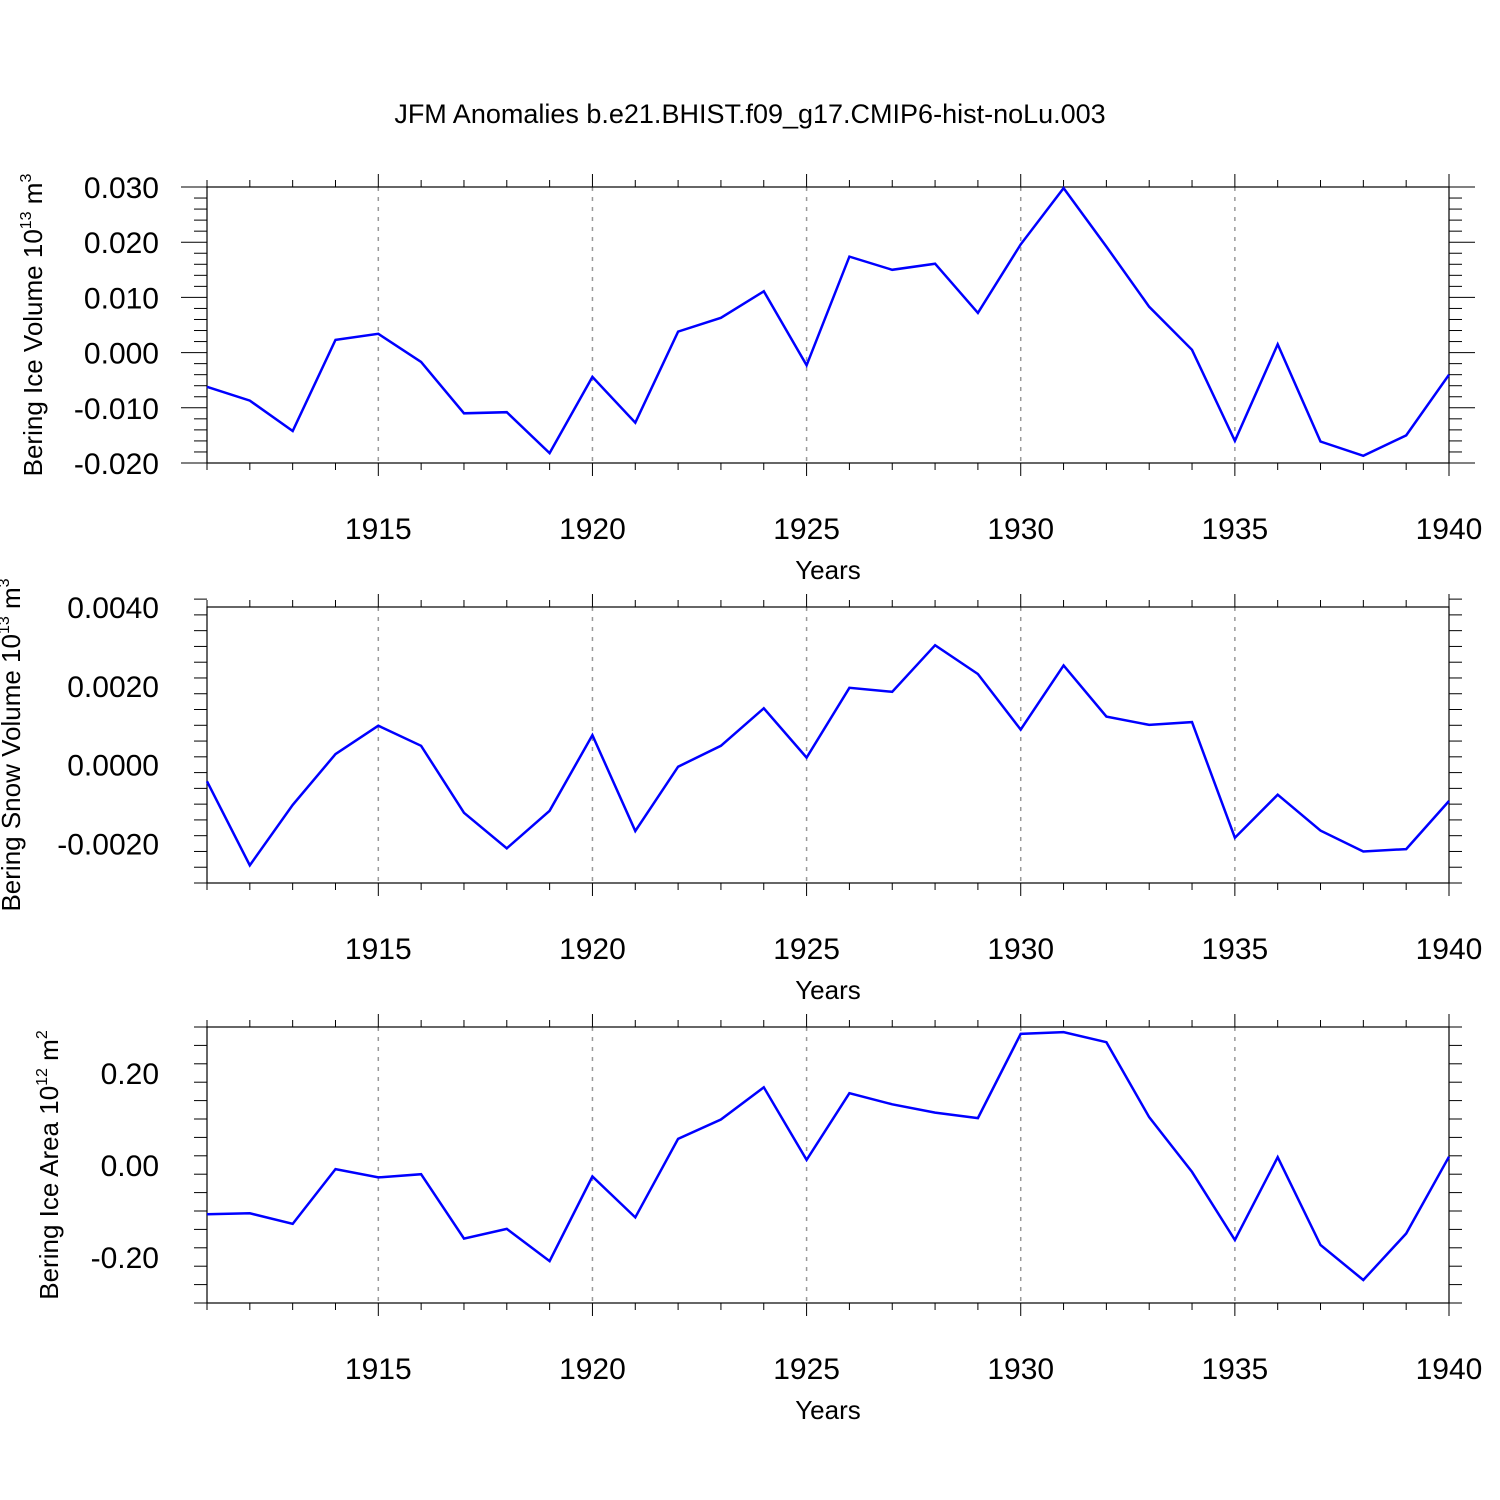 This screenshot has width=1500, height=1500. What do you see at coordinates (116, 409) in the screenshot?
I see `y-tick-label: -0.010` at bounding box center [116, 409].